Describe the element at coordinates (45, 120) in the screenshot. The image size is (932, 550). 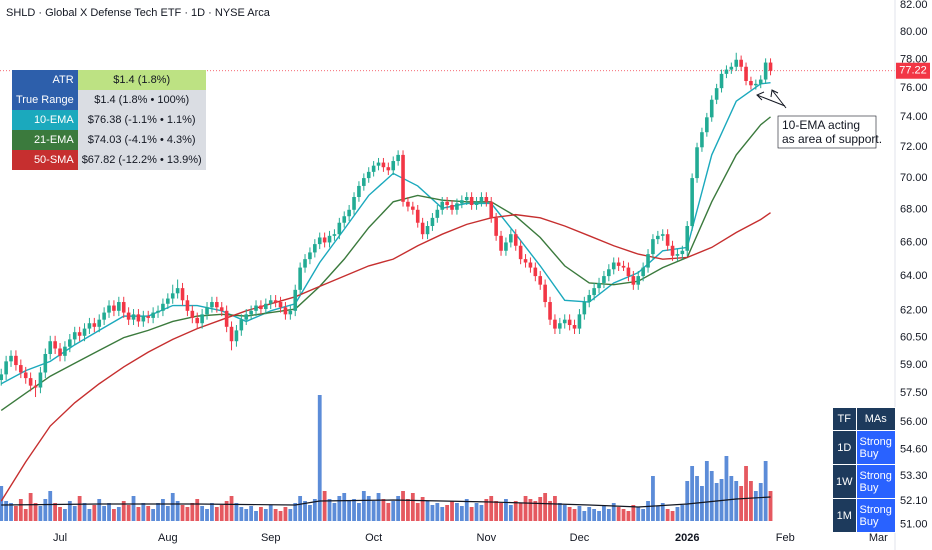
I see `indicator-label: 10-EMA` at that location.